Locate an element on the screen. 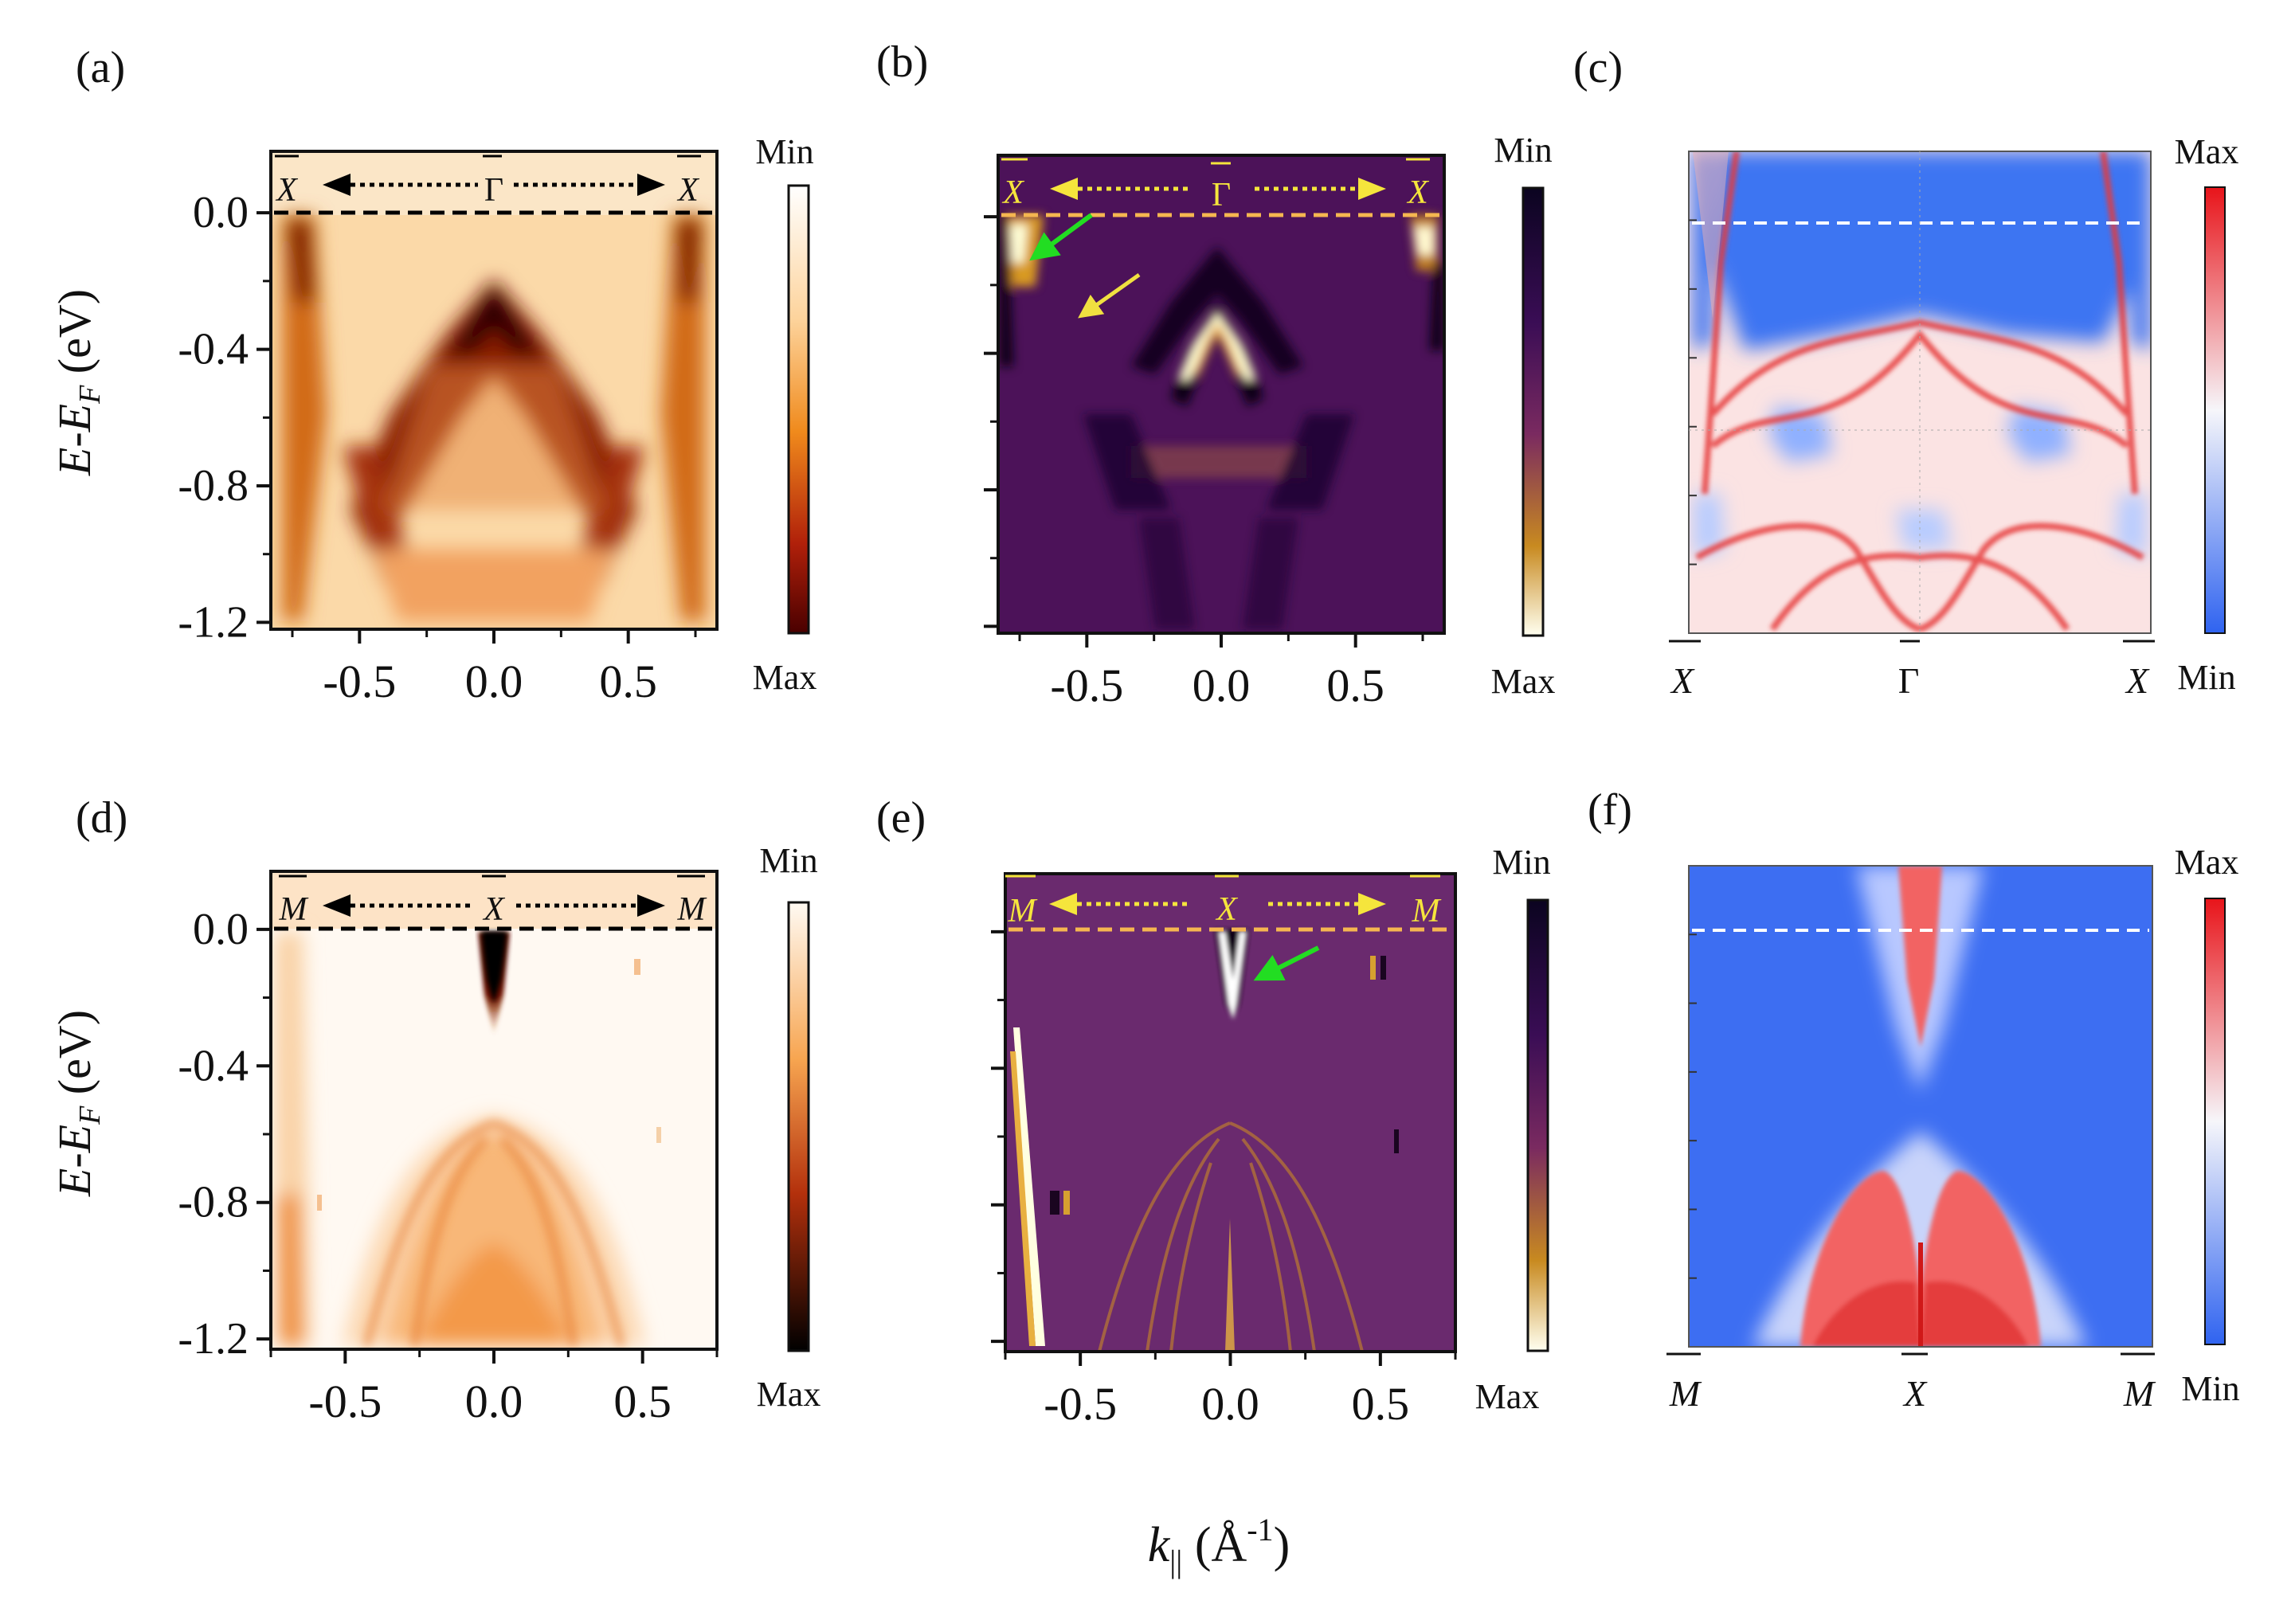 The height and width of the screenshot is (1624, 2295). panel-d-ytick-label: 0.0 is located at coordinates (221, 929).